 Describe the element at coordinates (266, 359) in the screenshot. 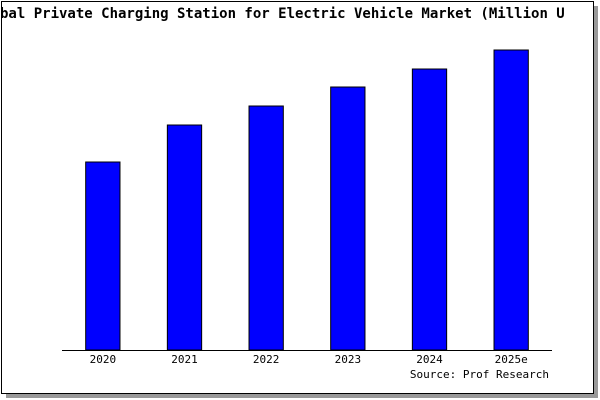

I see `x-tick-label: 2022` at that location.